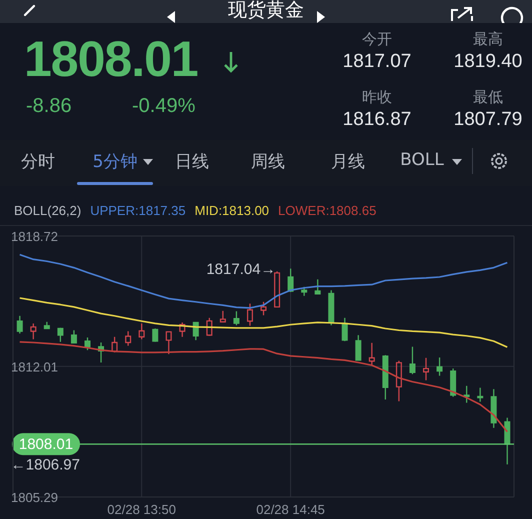 This screenshot has width=532, height=519. I want to click on x-tick-label: 02/28 14:45, so click(290, 510).